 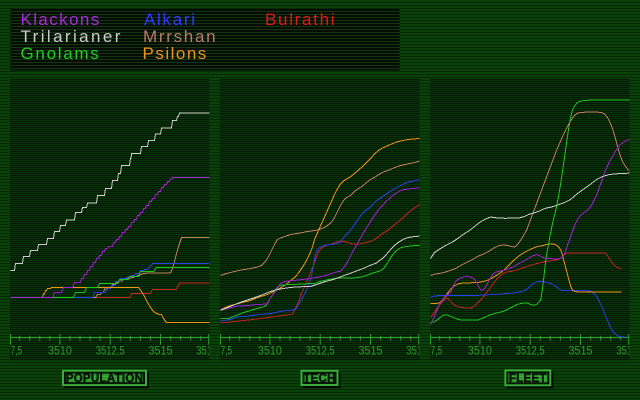 I want to click on svg-text: Trilarianer, so click(x=72, y=36).